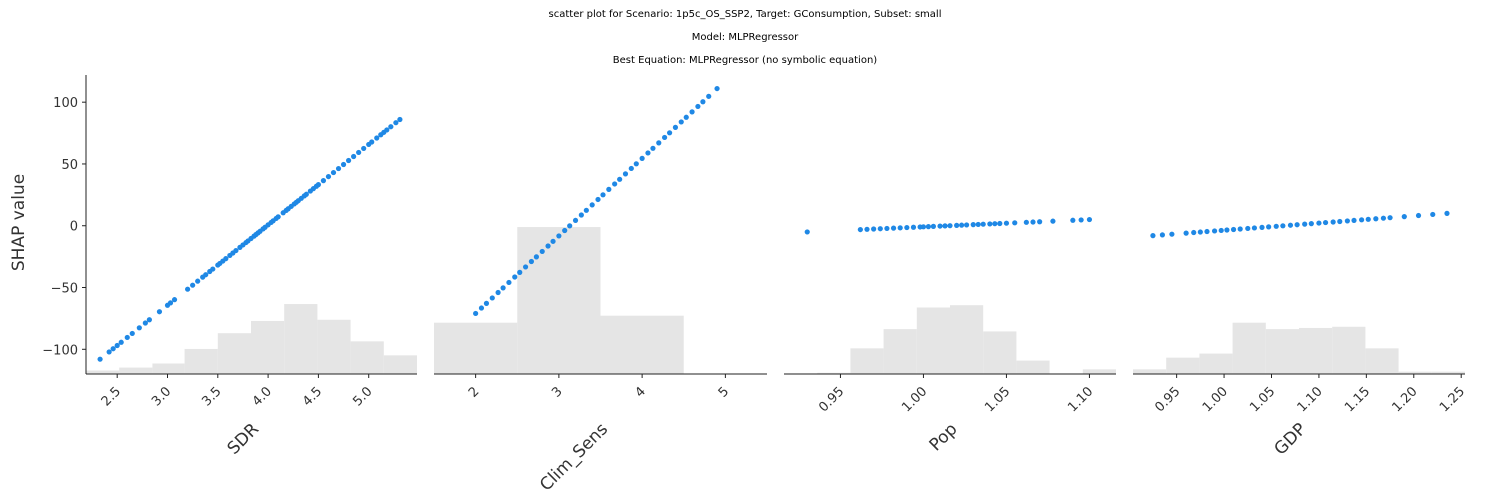 The width and height of the screenshot is (1490, 495). Describe the element at coordinates (724, 392) in the screenshot. I see `panel-2-x-tick-label: 5` at that location.